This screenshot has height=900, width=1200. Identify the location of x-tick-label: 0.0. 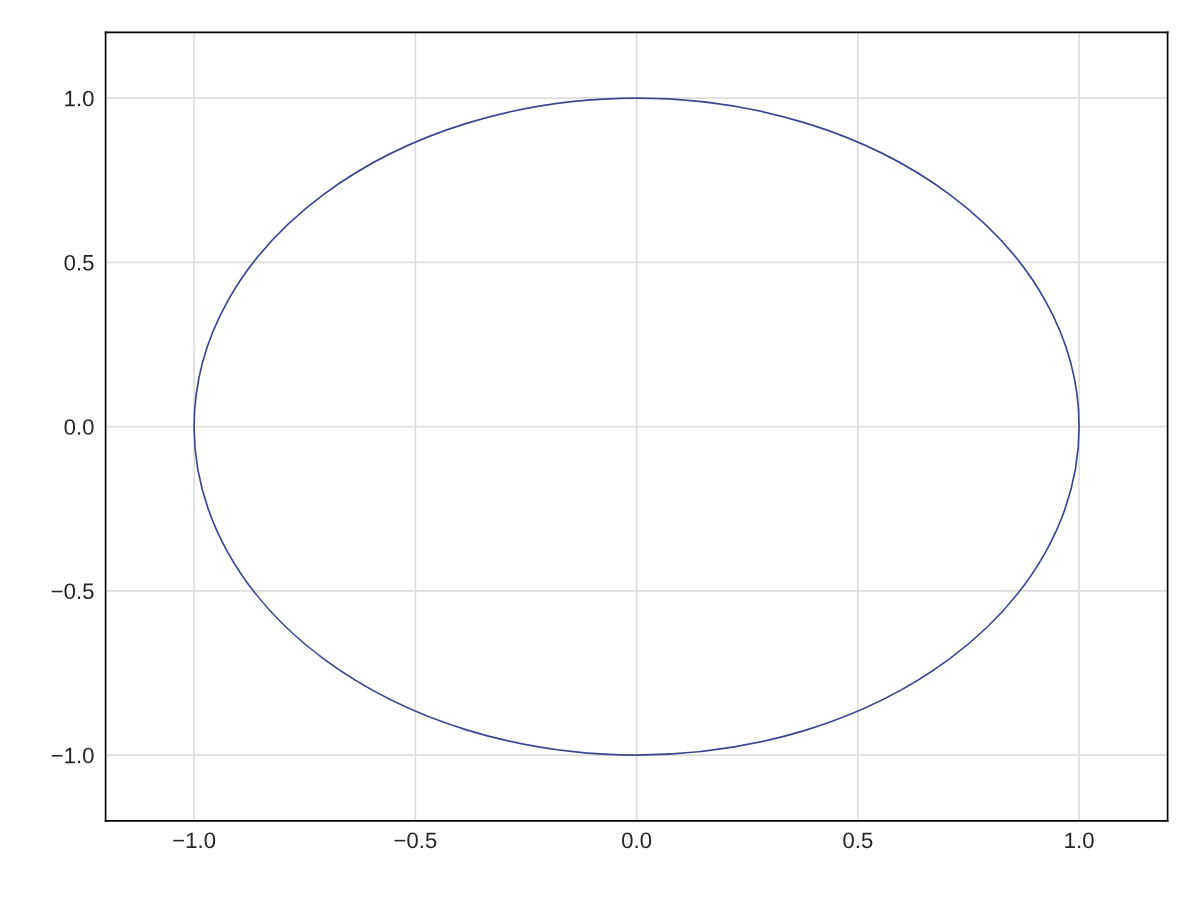
(637, 840).